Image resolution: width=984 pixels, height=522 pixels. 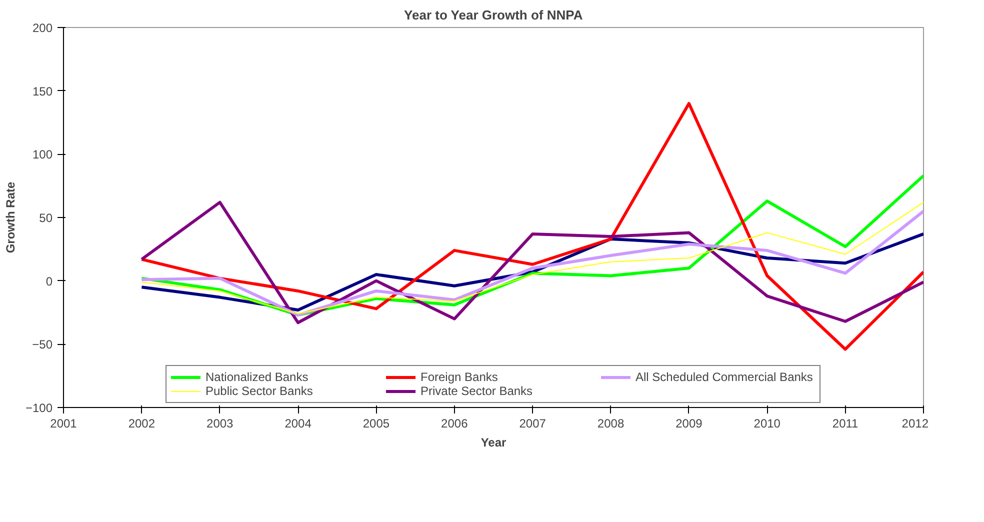 What do you see at coordinates (42, 28) in the screenshot?
I see `y-tick-label: 200` at bounding box center [42, 28].